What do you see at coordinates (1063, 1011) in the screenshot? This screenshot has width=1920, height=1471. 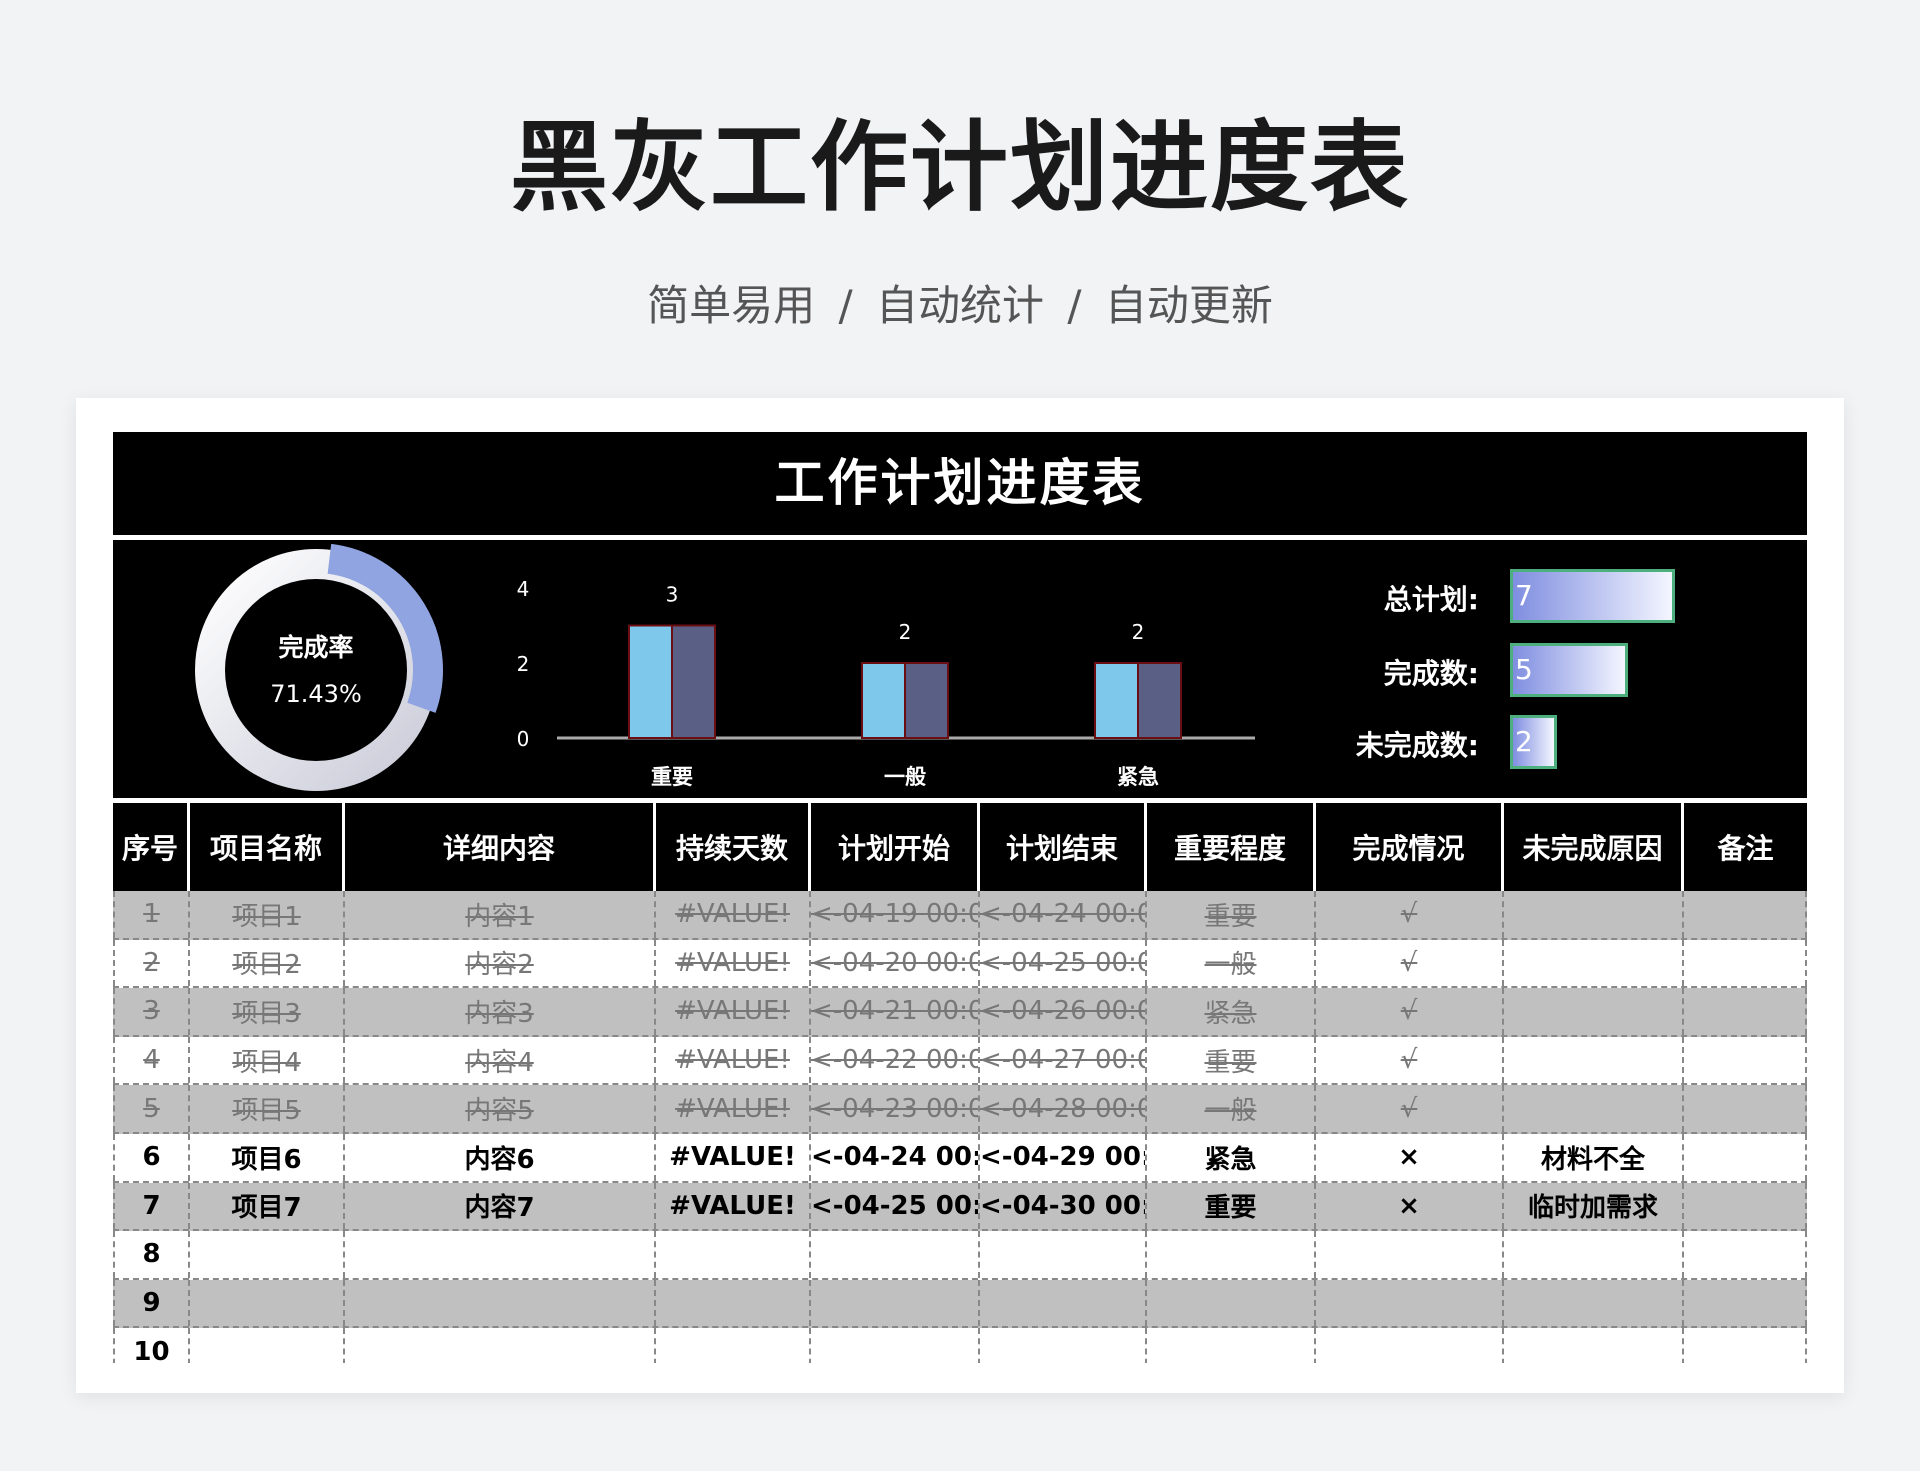 I see `table-cell: <-04-26 00:0` at bounding box center [1063, 1011].